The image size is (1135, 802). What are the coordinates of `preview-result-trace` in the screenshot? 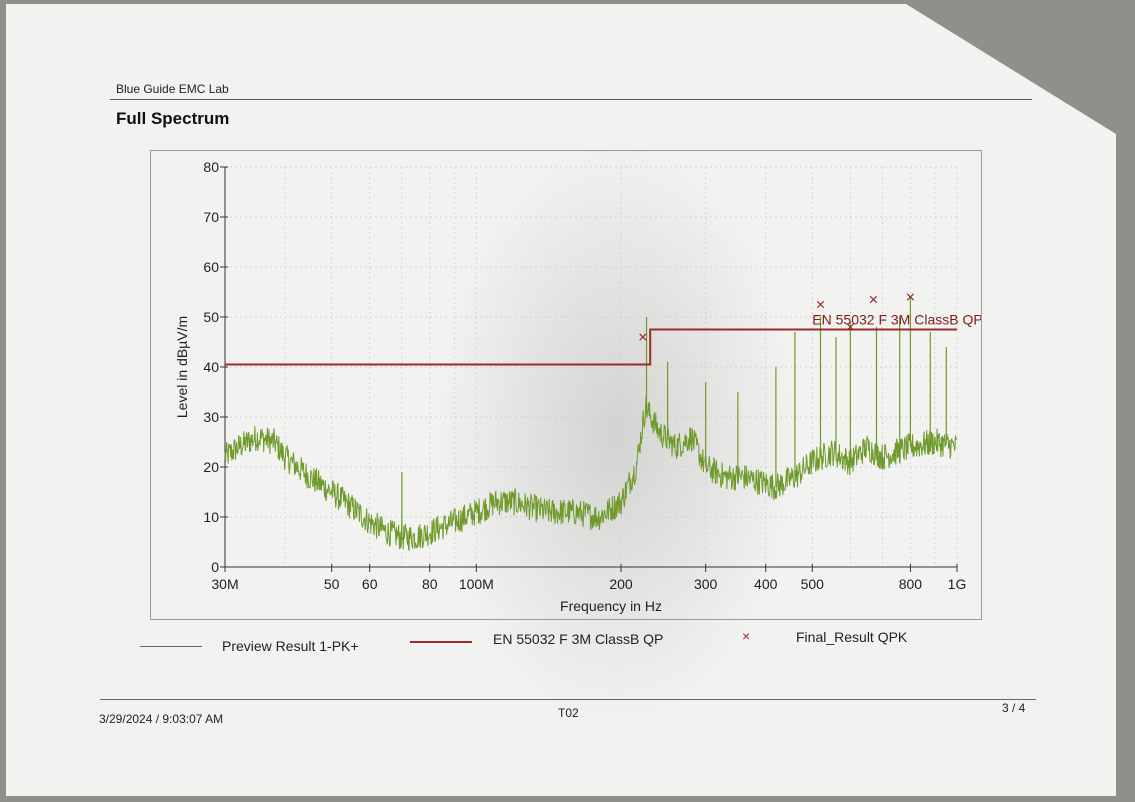 It's located at (591, 474).